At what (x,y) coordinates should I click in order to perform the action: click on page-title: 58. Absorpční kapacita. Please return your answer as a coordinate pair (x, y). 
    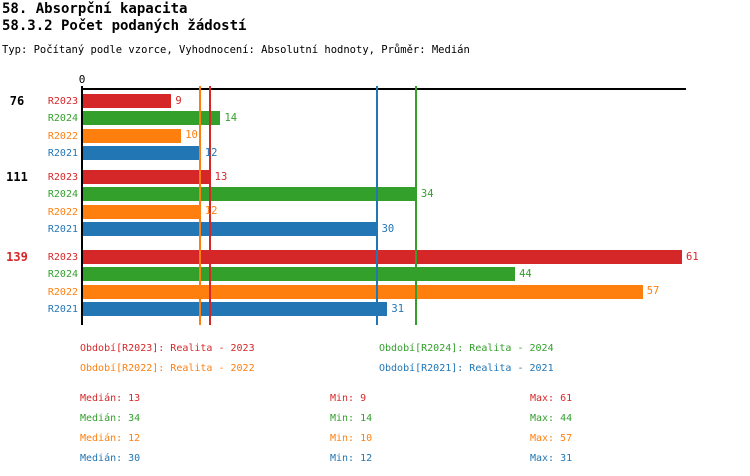
    Looking at the image, I should click on (95, 9).